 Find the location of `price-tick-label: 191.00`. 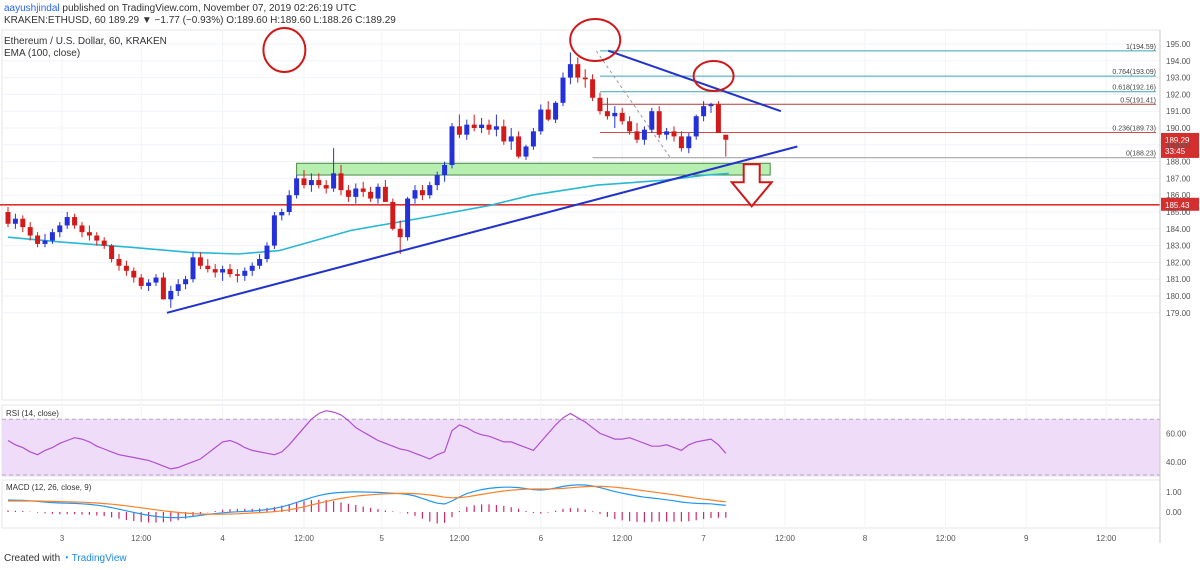

price-tick-label: 191.00 is located at coordinates (1178, 111).